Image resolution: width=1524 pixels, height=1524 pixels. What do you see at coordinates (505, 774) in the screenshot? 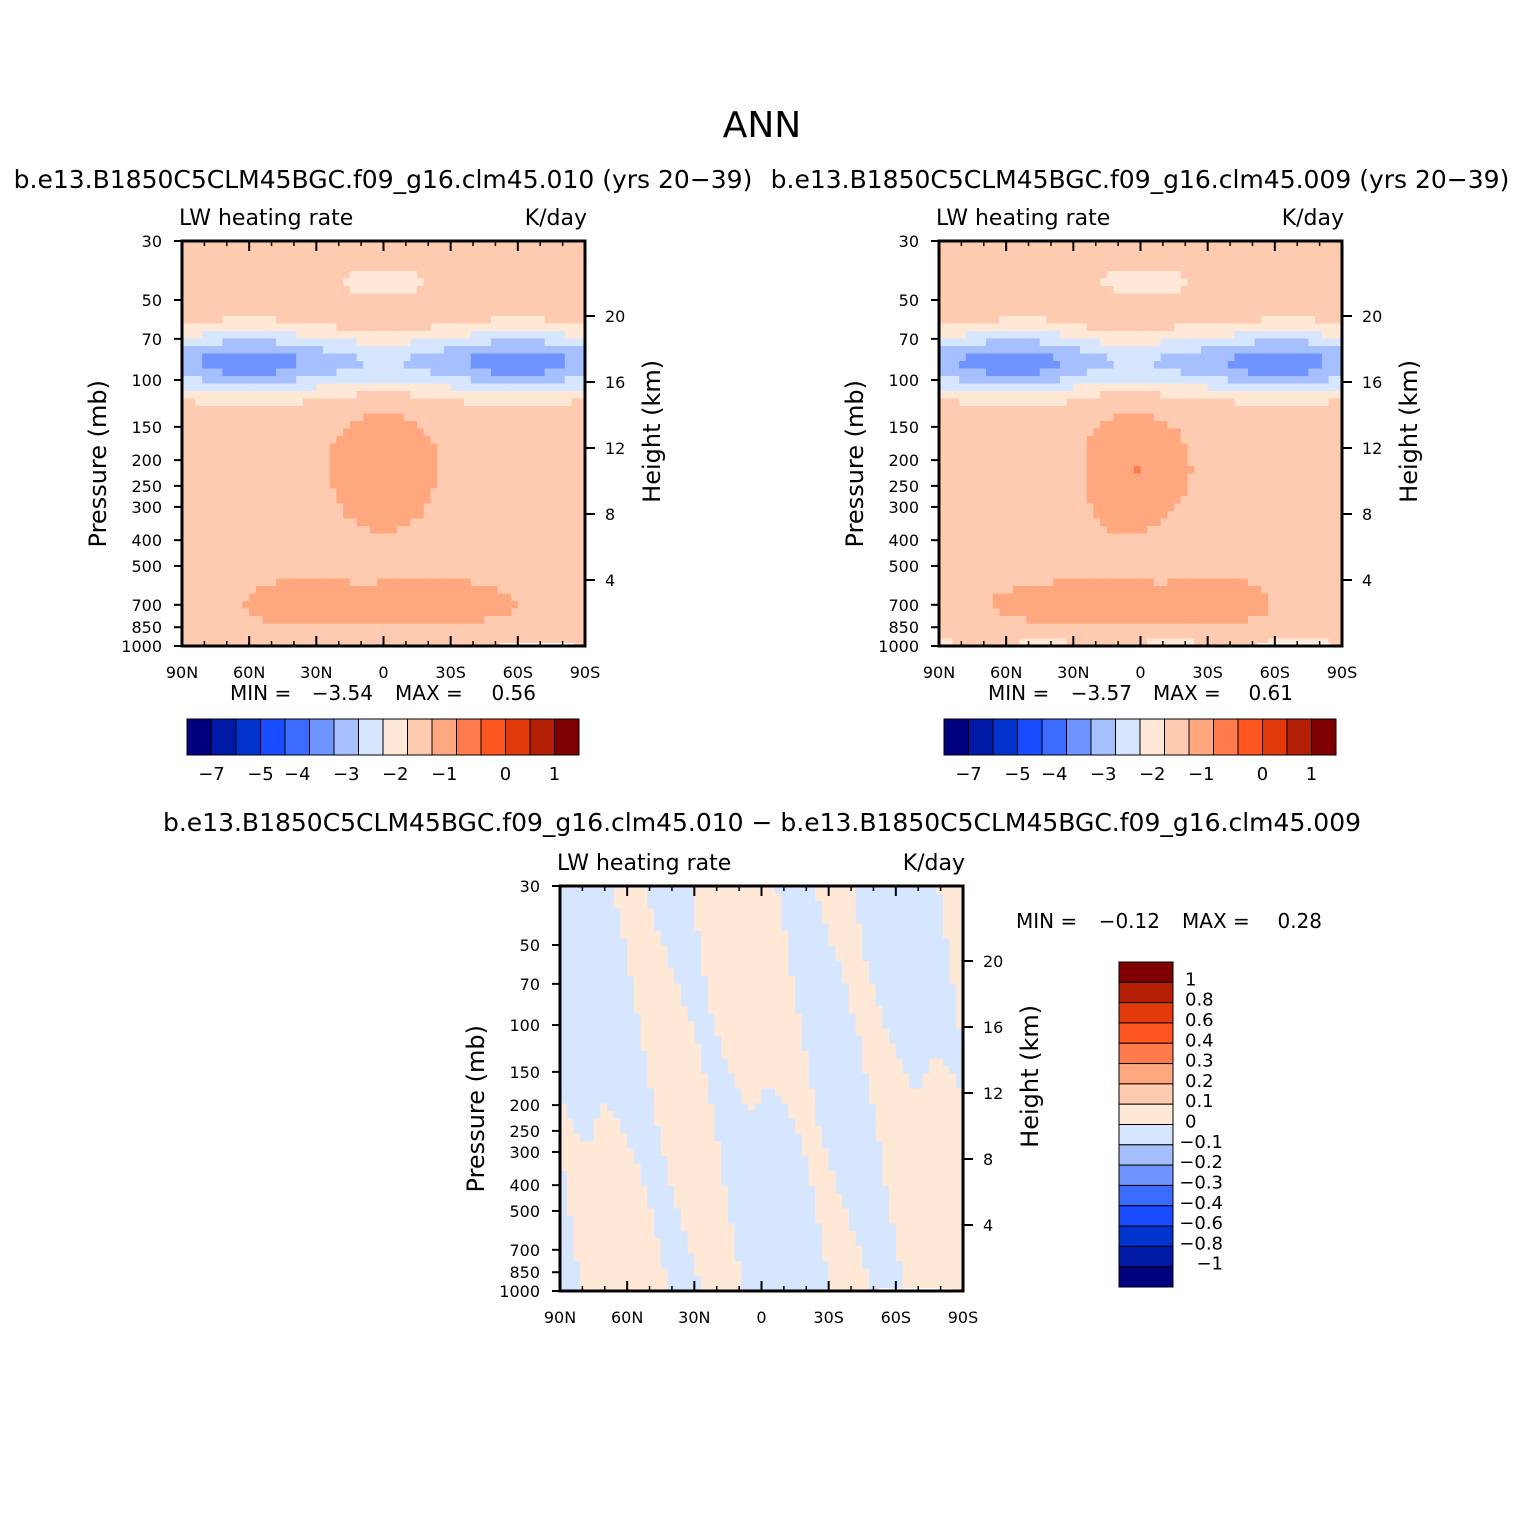
I see `colorbar-label: 0` at bounding box center [505, 774].